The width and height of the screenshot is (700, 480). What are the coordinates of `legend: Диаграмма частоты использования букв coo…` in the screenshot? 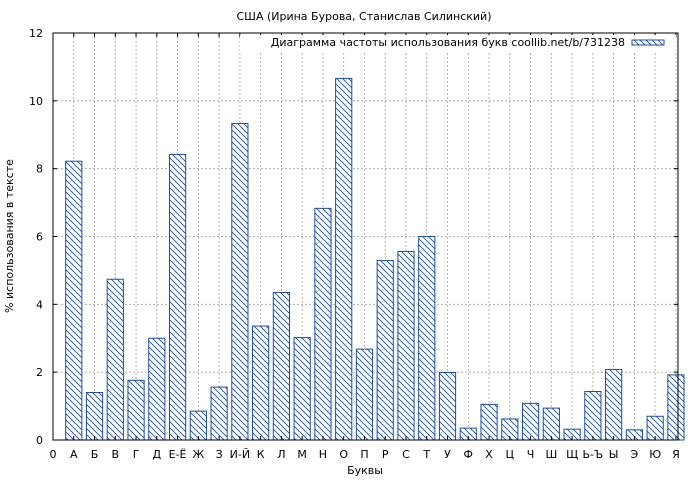 It's located at (458, 43).